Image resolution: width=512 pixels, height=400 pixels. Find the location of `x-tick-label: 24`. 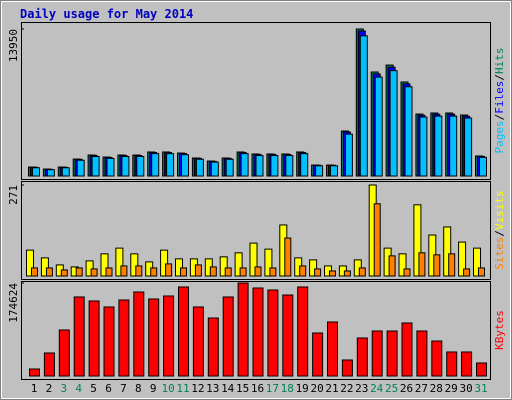

x-tick-label: 24 is located at coordinates (377, 388).